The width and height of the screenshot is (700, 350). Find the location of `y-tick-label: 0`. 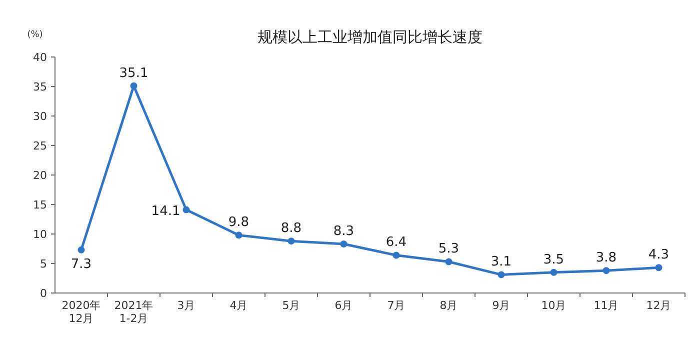

y-tick-label: 0 is located at coordinates (43, 293).